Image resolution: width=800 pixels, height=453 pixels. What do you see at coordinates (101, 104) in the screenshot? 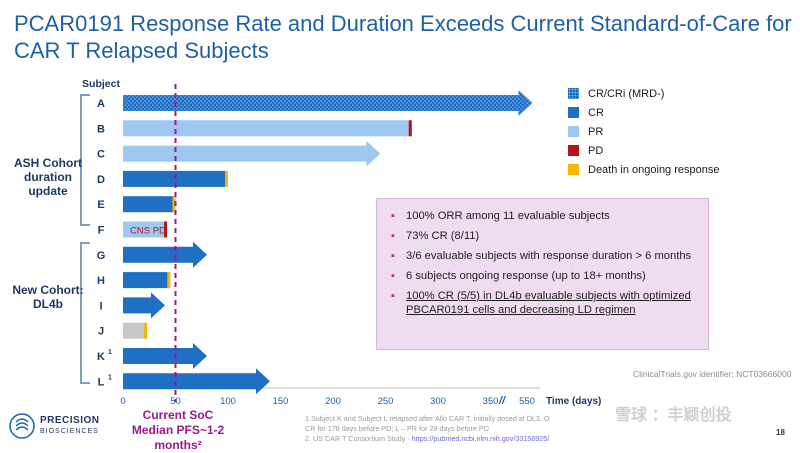
I see `subject-label-a: A` at bounding box center [101, 104].